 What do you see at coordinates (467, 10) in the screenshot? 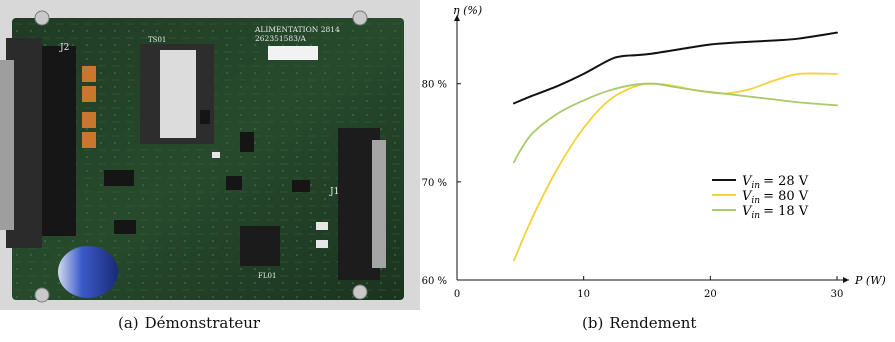
I see `y-axis-label: η (%)` at bounding box center [467, 10].